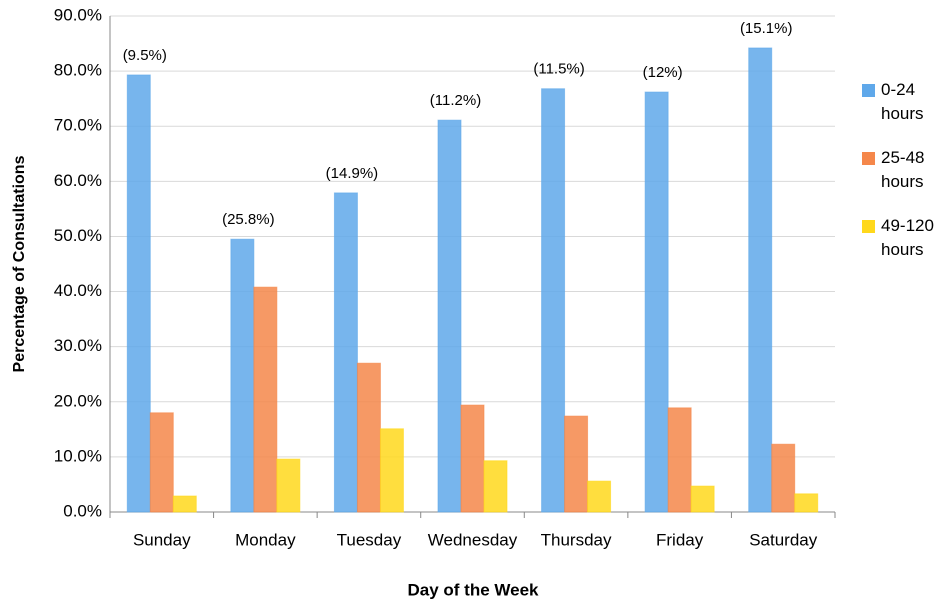 Image resolution: width=947 pixels, height=607 pixels. What do you see at coordinates (455, 100) in the screenshot?
I see `annotation: (11.2%)` at bounding box center [455, 100].